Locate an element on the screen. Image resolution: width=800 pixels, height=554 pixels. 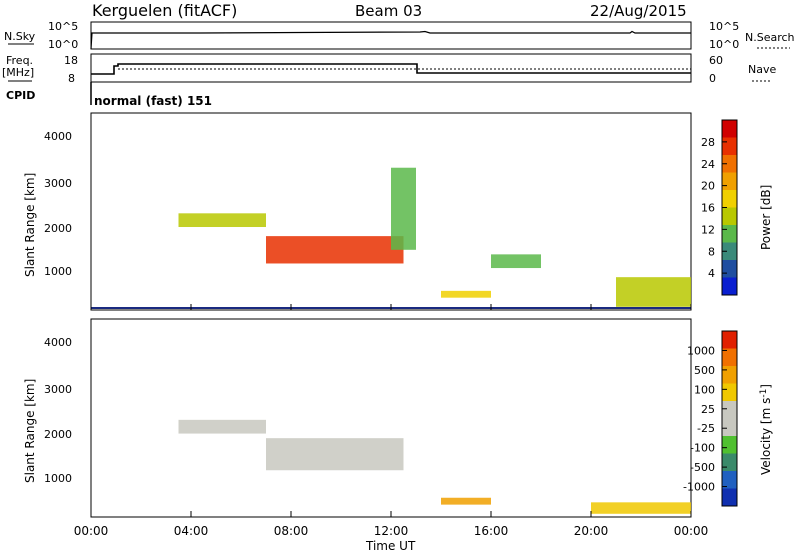
nave-tick-60: 60 is located at coordinates (716, 60).